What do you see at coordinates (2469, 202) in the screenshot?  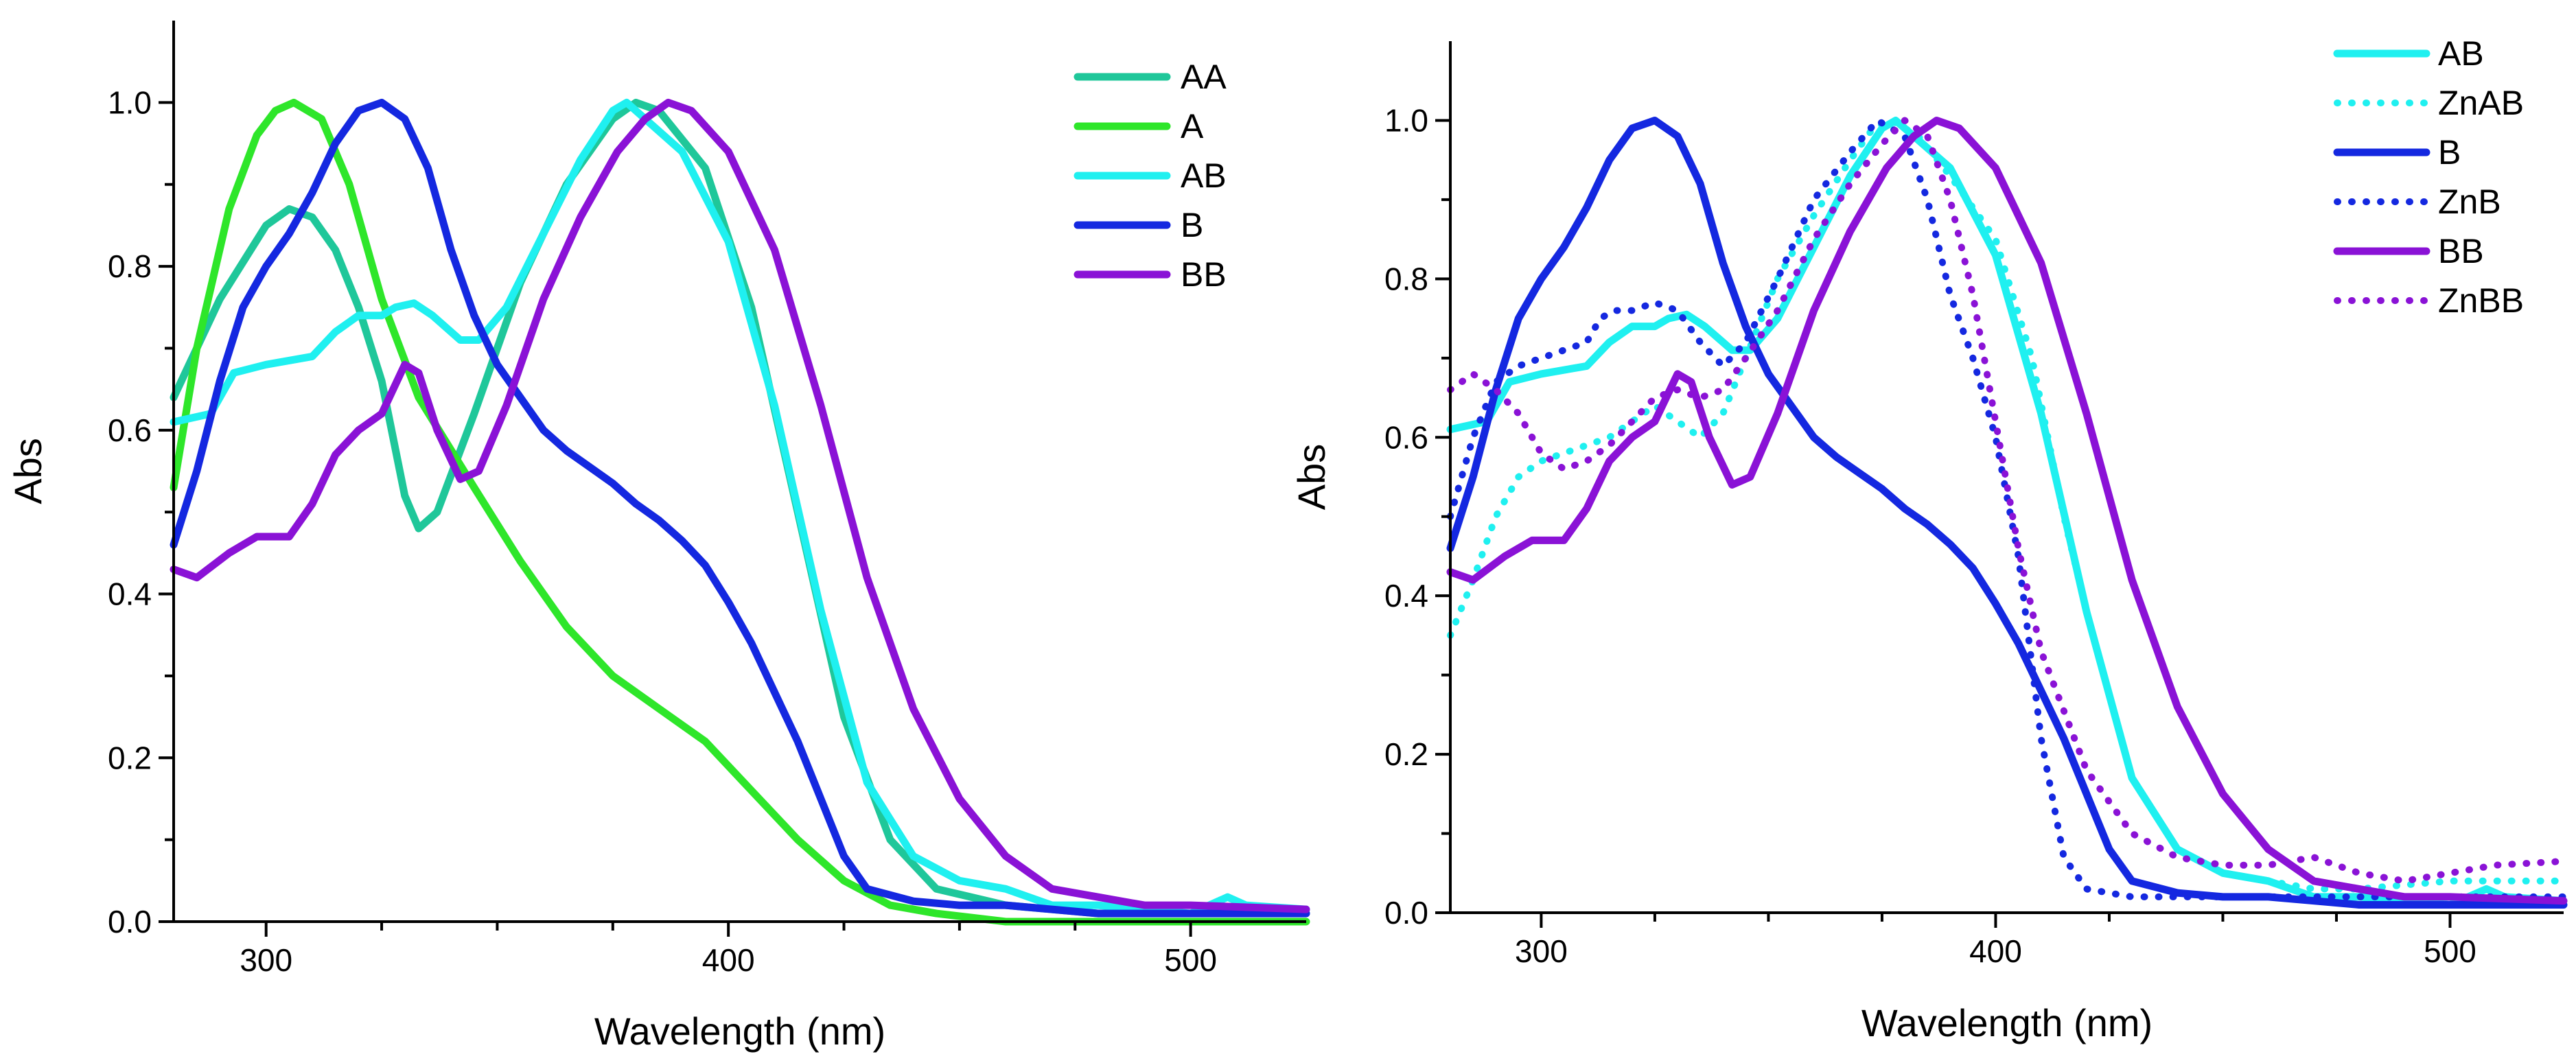 I see `legend-label-znb: ZnB` at bounding box center [2469, 202].